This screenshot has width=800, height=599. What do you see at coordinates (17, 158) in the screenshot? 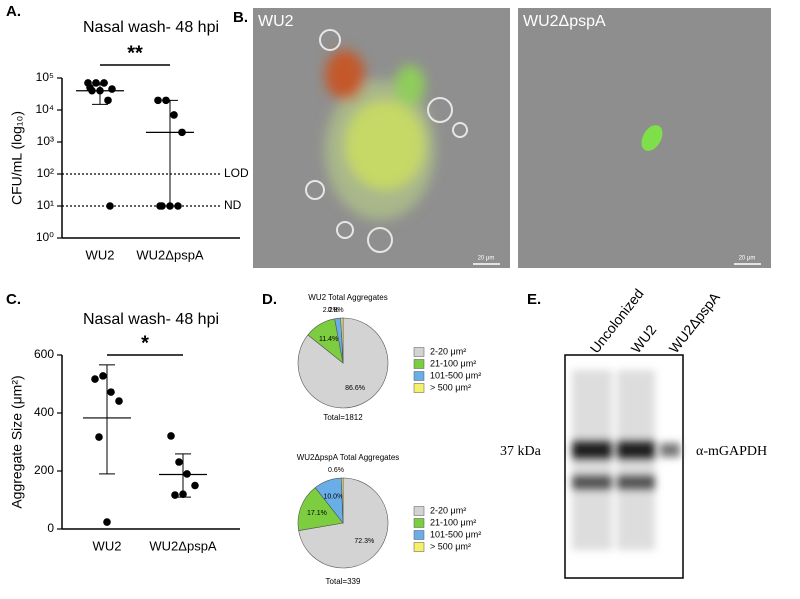
I see `y-axis-title: CFU/mL (log₁₀)` at bounding box center [17, 158].